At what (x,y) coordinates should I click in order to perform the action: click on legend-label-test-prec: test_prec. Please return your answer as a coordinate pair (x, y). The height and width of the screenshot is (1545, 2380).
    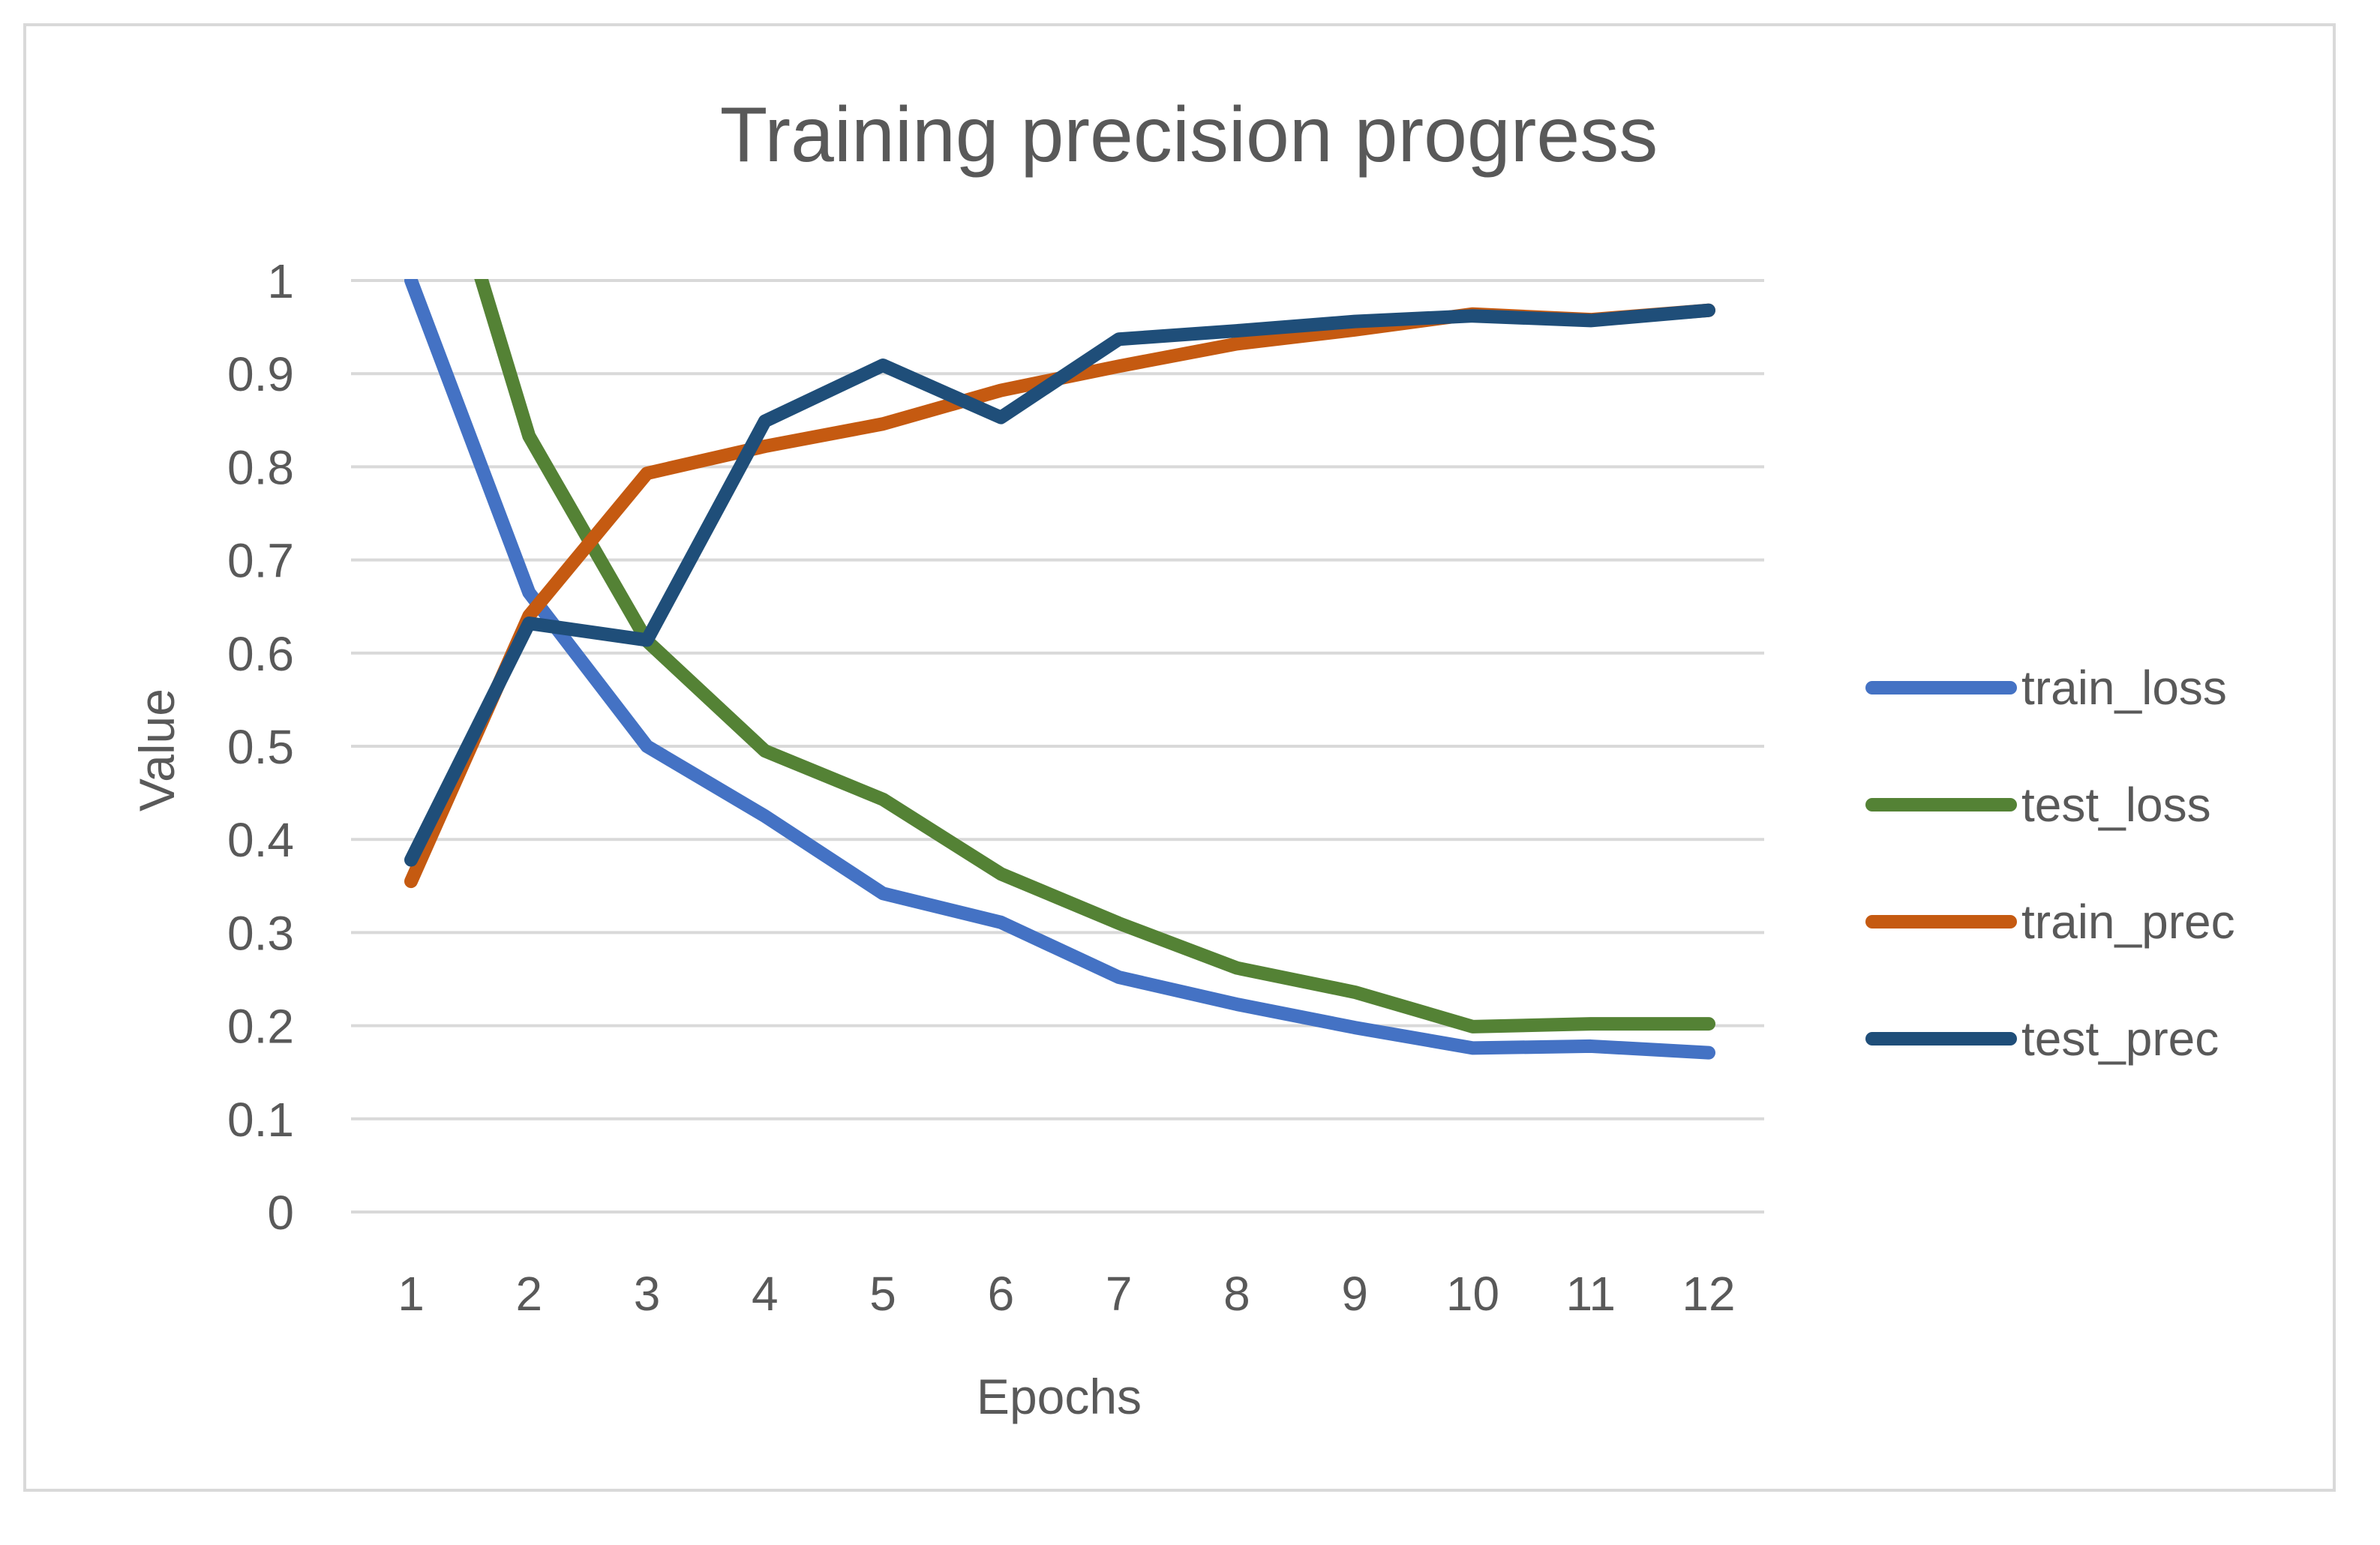
    Looking at the image, I should click on (2120, 1039).